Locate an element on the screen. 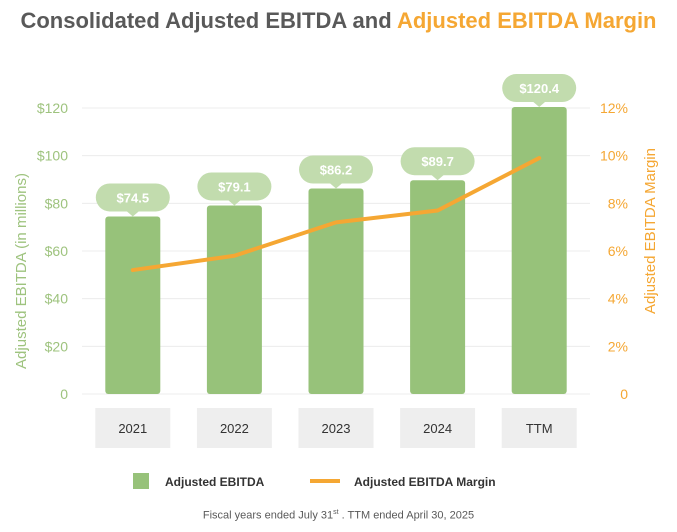 The image size is (677, 532). data-label: $86.2 is located at coordinates (336, 170).